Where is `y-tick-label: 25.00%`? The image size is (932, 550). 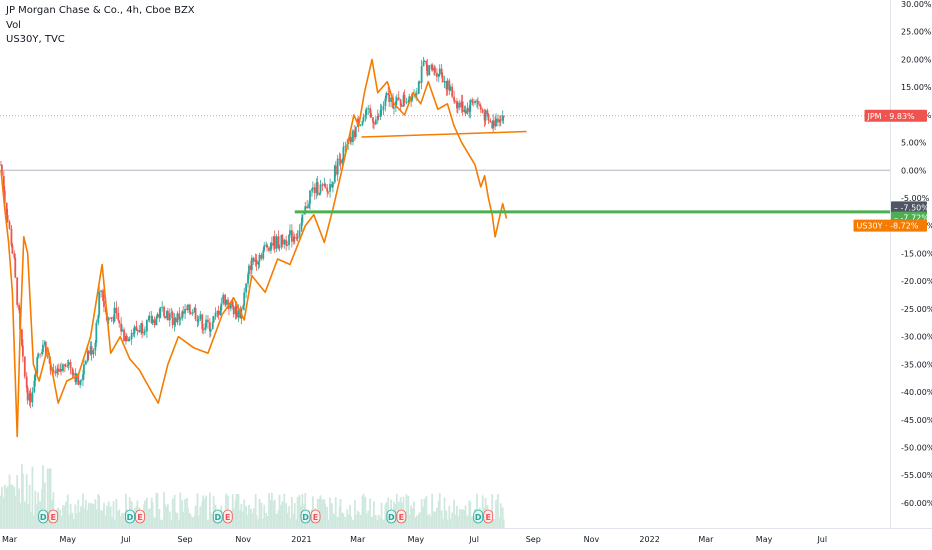 y-tick-label: 25.00% is located at coordinates (916, 32).